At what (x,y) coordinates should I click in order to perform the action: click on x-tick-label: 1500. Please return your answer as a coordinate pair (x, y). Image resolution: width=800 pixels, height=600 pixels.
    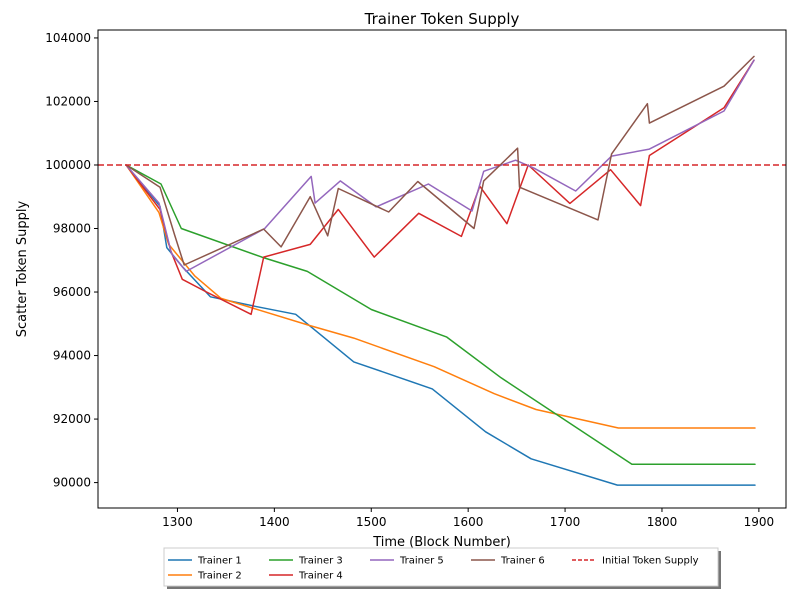
    Looking at the image, I should click on (371, 522).